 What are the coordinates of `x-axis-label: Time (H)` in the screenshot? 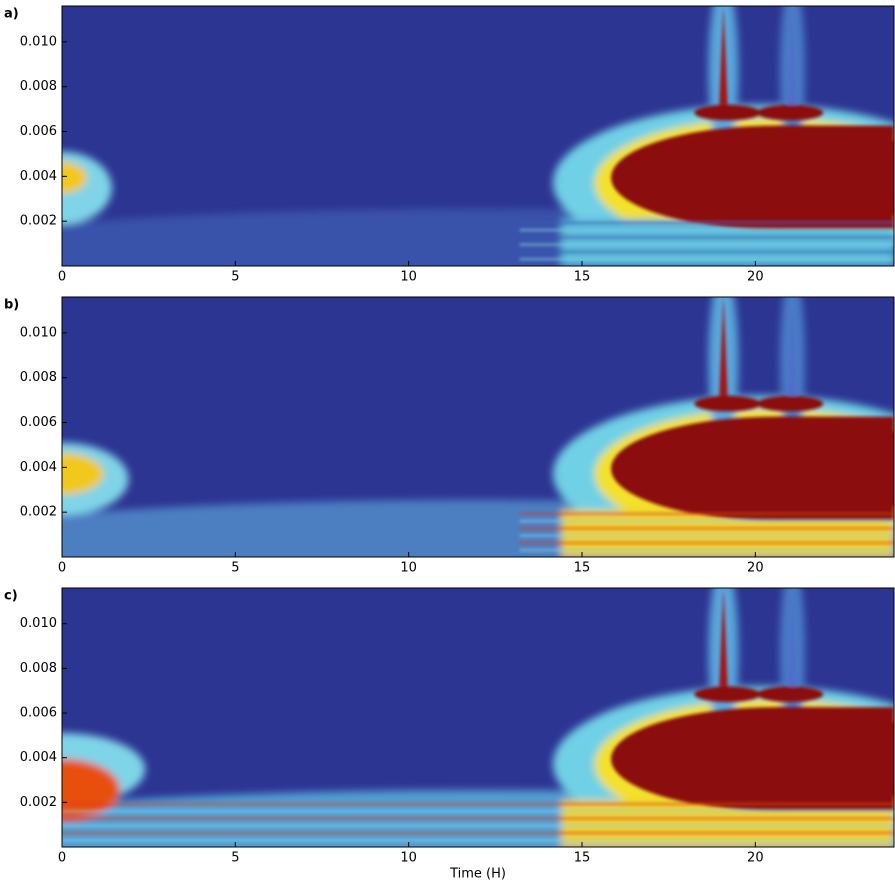 It's located at (477, 874).